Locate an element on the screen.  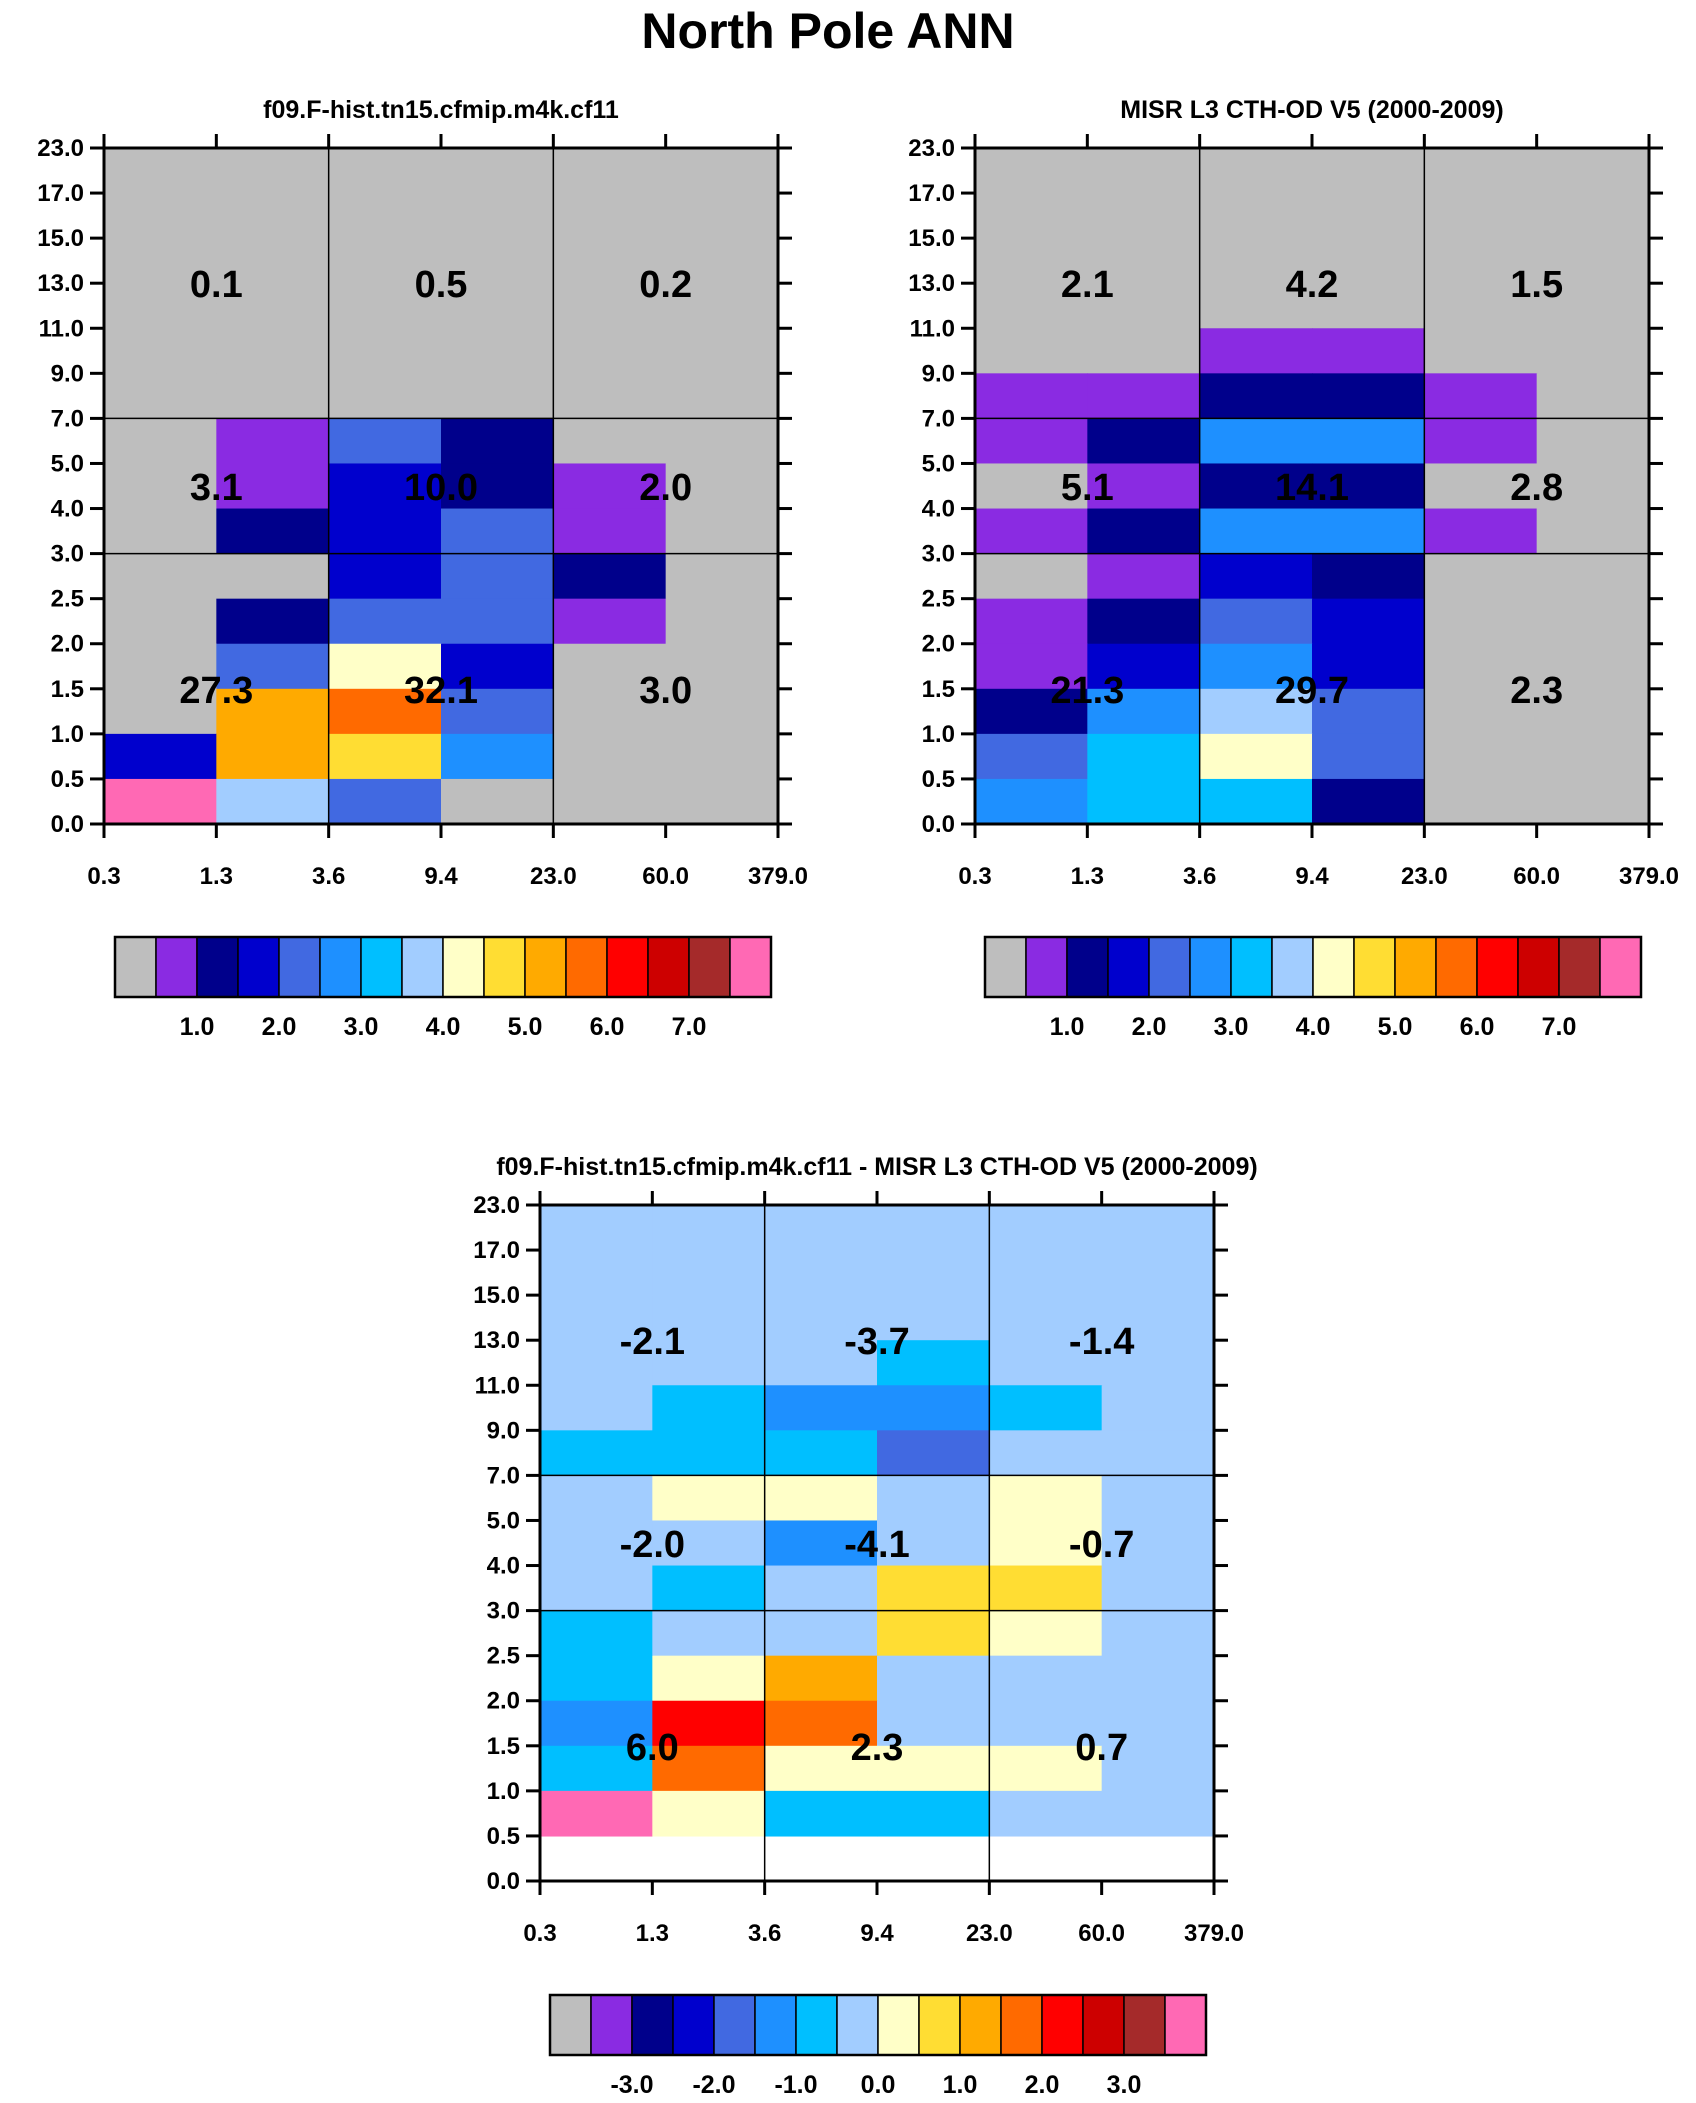
group-value-label: -2.0 is located at coordinates (652, 1545).